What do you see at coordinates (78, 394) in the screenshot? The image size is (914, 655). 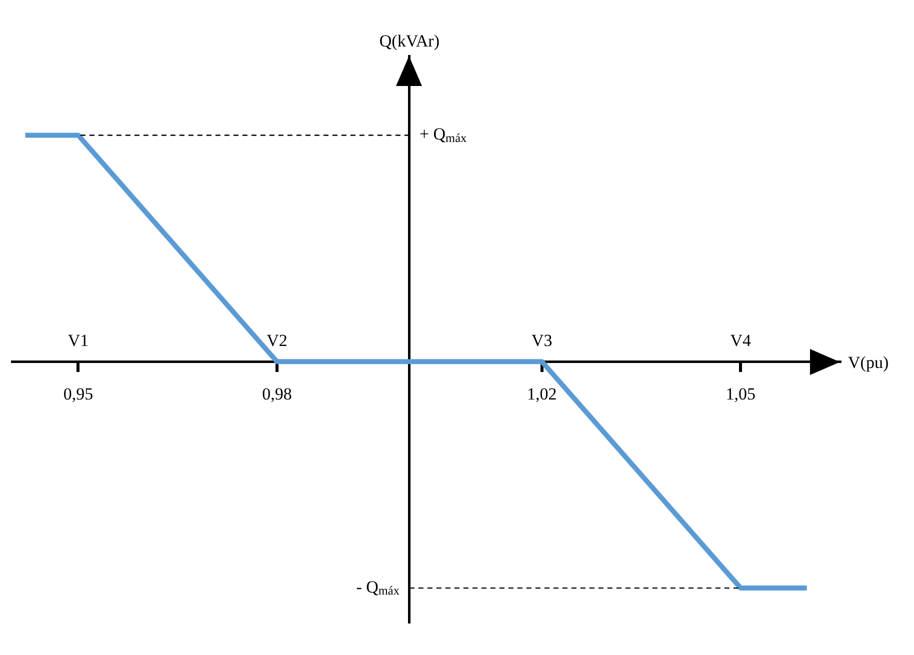 I see `x-tick-label: 0,95` at bounding box center [78, 394].